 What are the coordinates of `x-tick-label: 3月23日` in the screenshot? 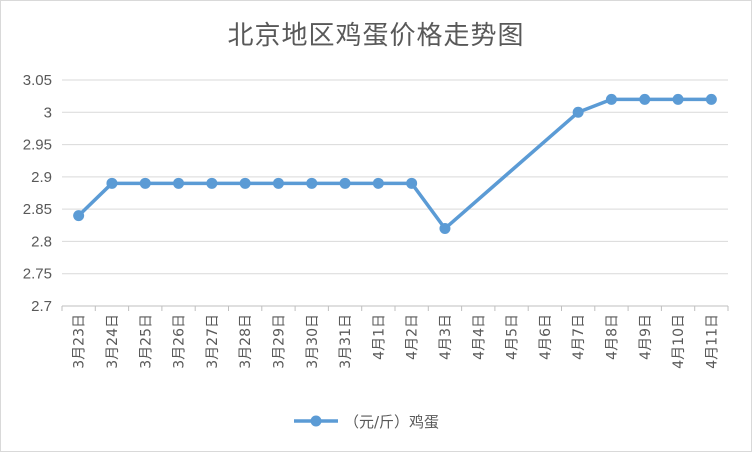 It's located at (80, 341).